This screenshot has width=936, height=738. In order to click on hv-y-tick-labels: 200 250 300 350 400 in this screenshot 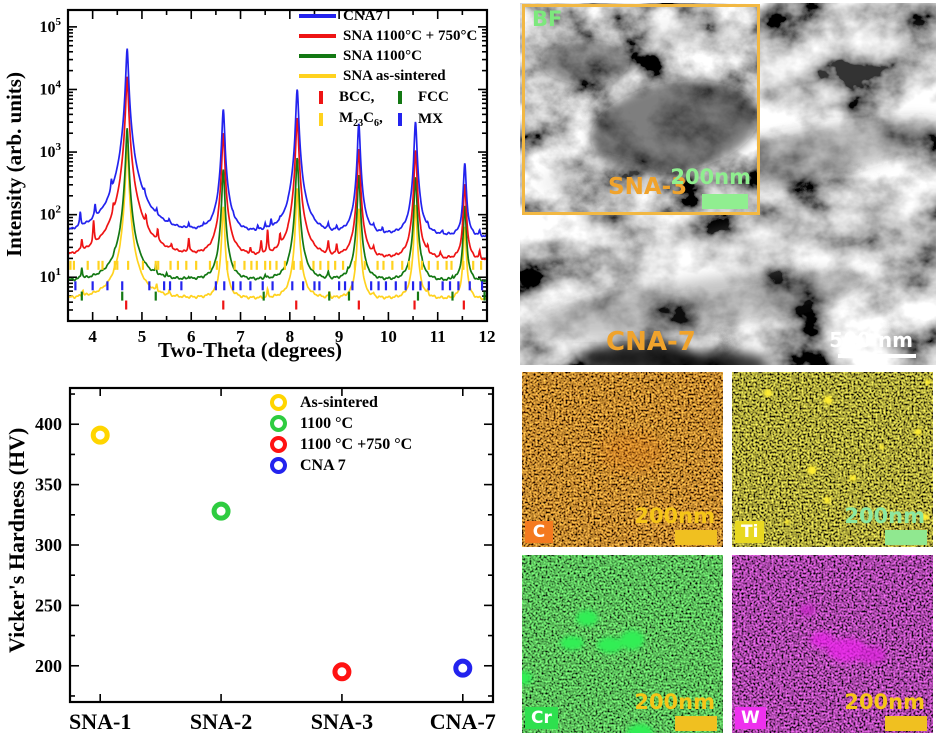, I will do `click(48, 545)`.